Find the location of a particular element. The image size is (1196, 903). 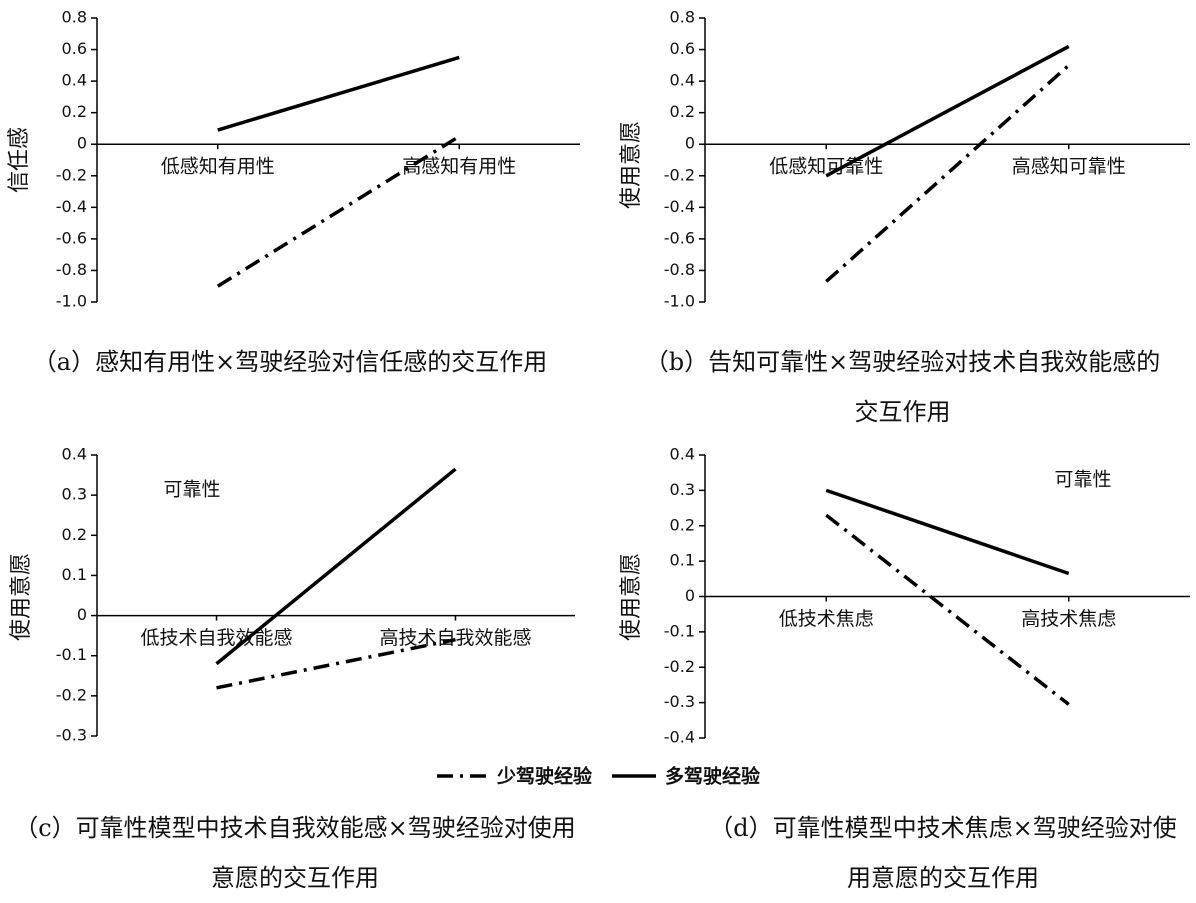

y-axis-label: 信任感 is located at coordinates (19, 160).